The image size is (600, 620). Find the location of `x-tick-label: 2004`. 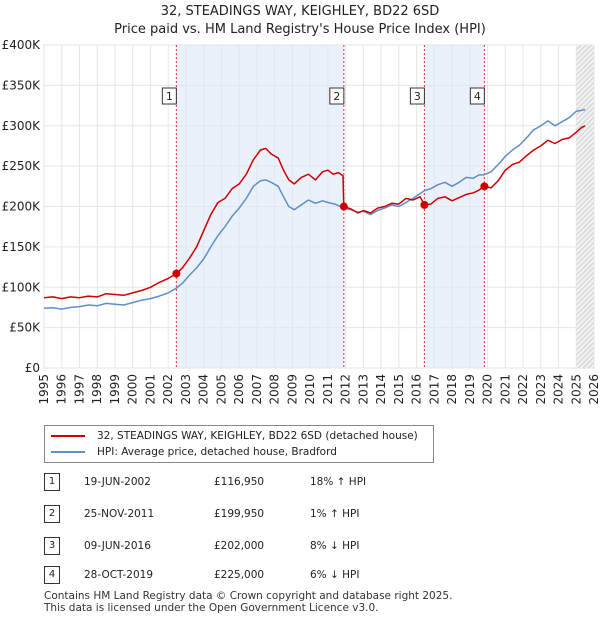

x-tick-label: 2004 is located at coordinates (204, 389).